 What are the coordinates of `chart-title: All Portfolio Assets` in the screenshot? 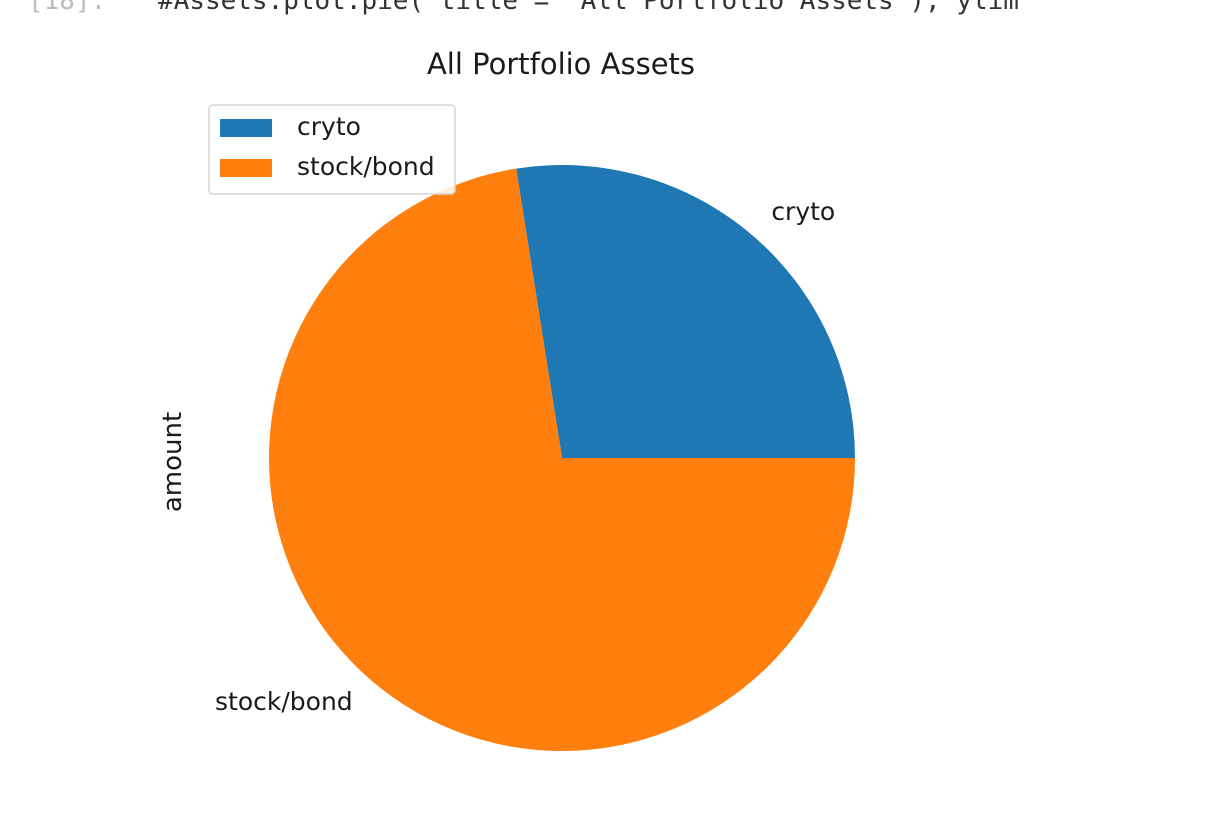 It's located at (561, 64).